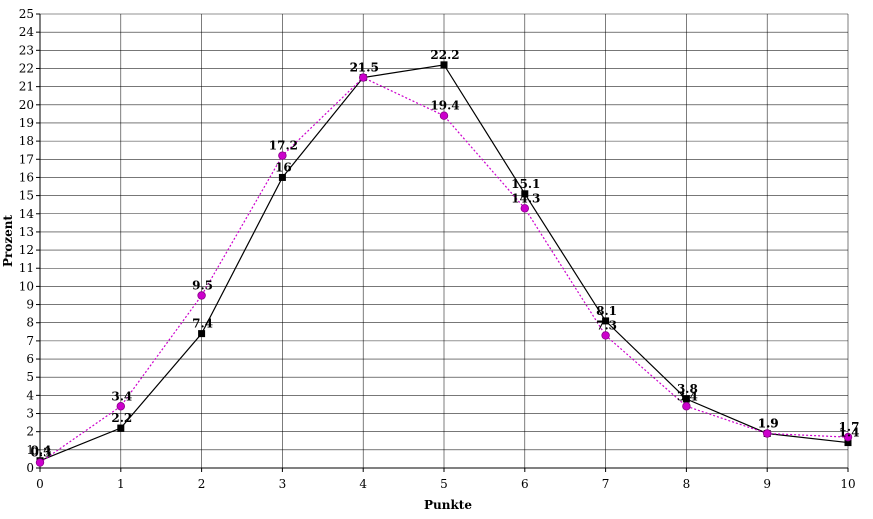  I want to click on series-2-data-label: 7.3, so click(606, 325).